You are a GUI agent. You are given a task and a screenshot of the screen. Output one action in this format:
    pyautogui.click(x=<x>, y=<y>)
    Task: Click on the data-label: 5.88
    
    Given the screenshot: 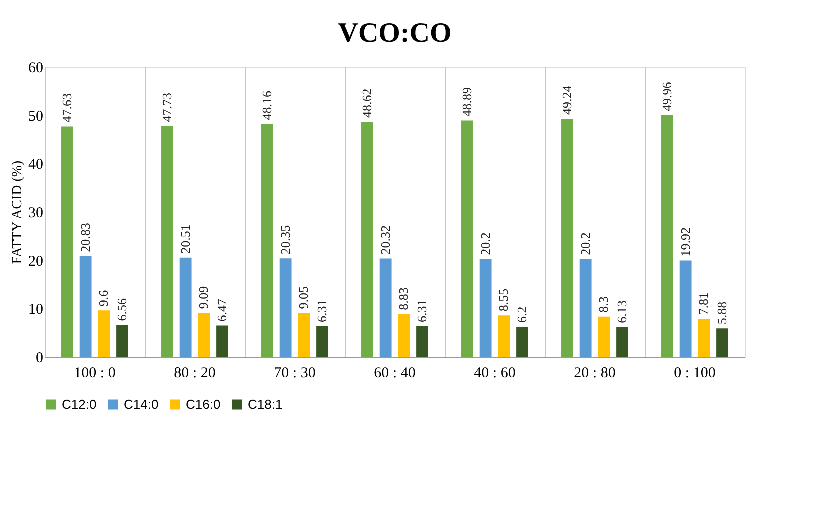 What is the action you would take?
    pyautogui.click(x=722, y=313)
    